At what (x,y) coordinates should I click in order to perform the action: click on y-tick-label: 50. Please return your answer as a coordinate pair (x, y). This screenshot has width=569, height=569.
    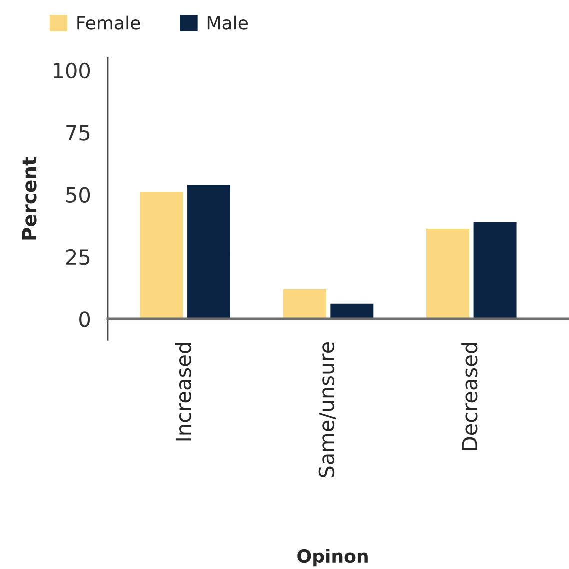
    Looking at the image, I should click on (78, 195).